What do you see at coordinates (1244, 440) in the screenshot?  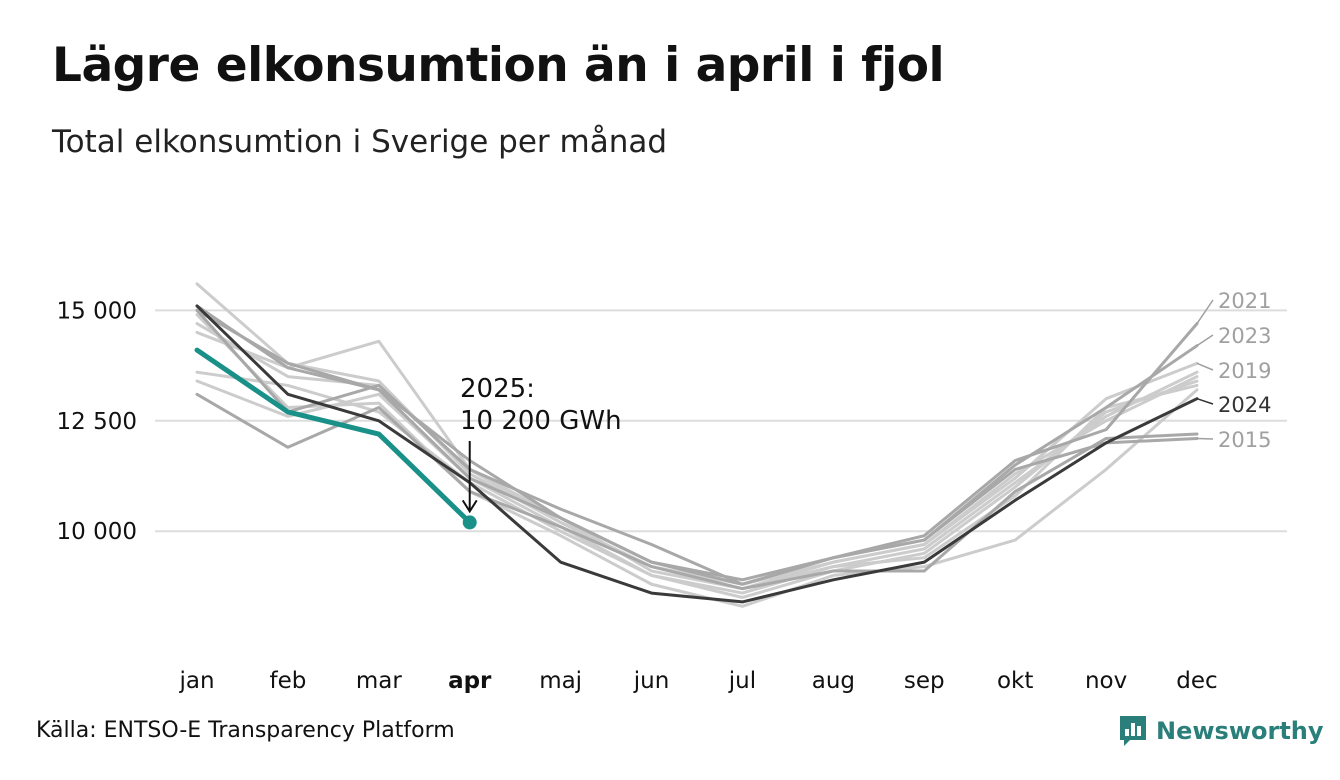 I see `series-label-2015: 2015` at bounding box center [1244, 440].